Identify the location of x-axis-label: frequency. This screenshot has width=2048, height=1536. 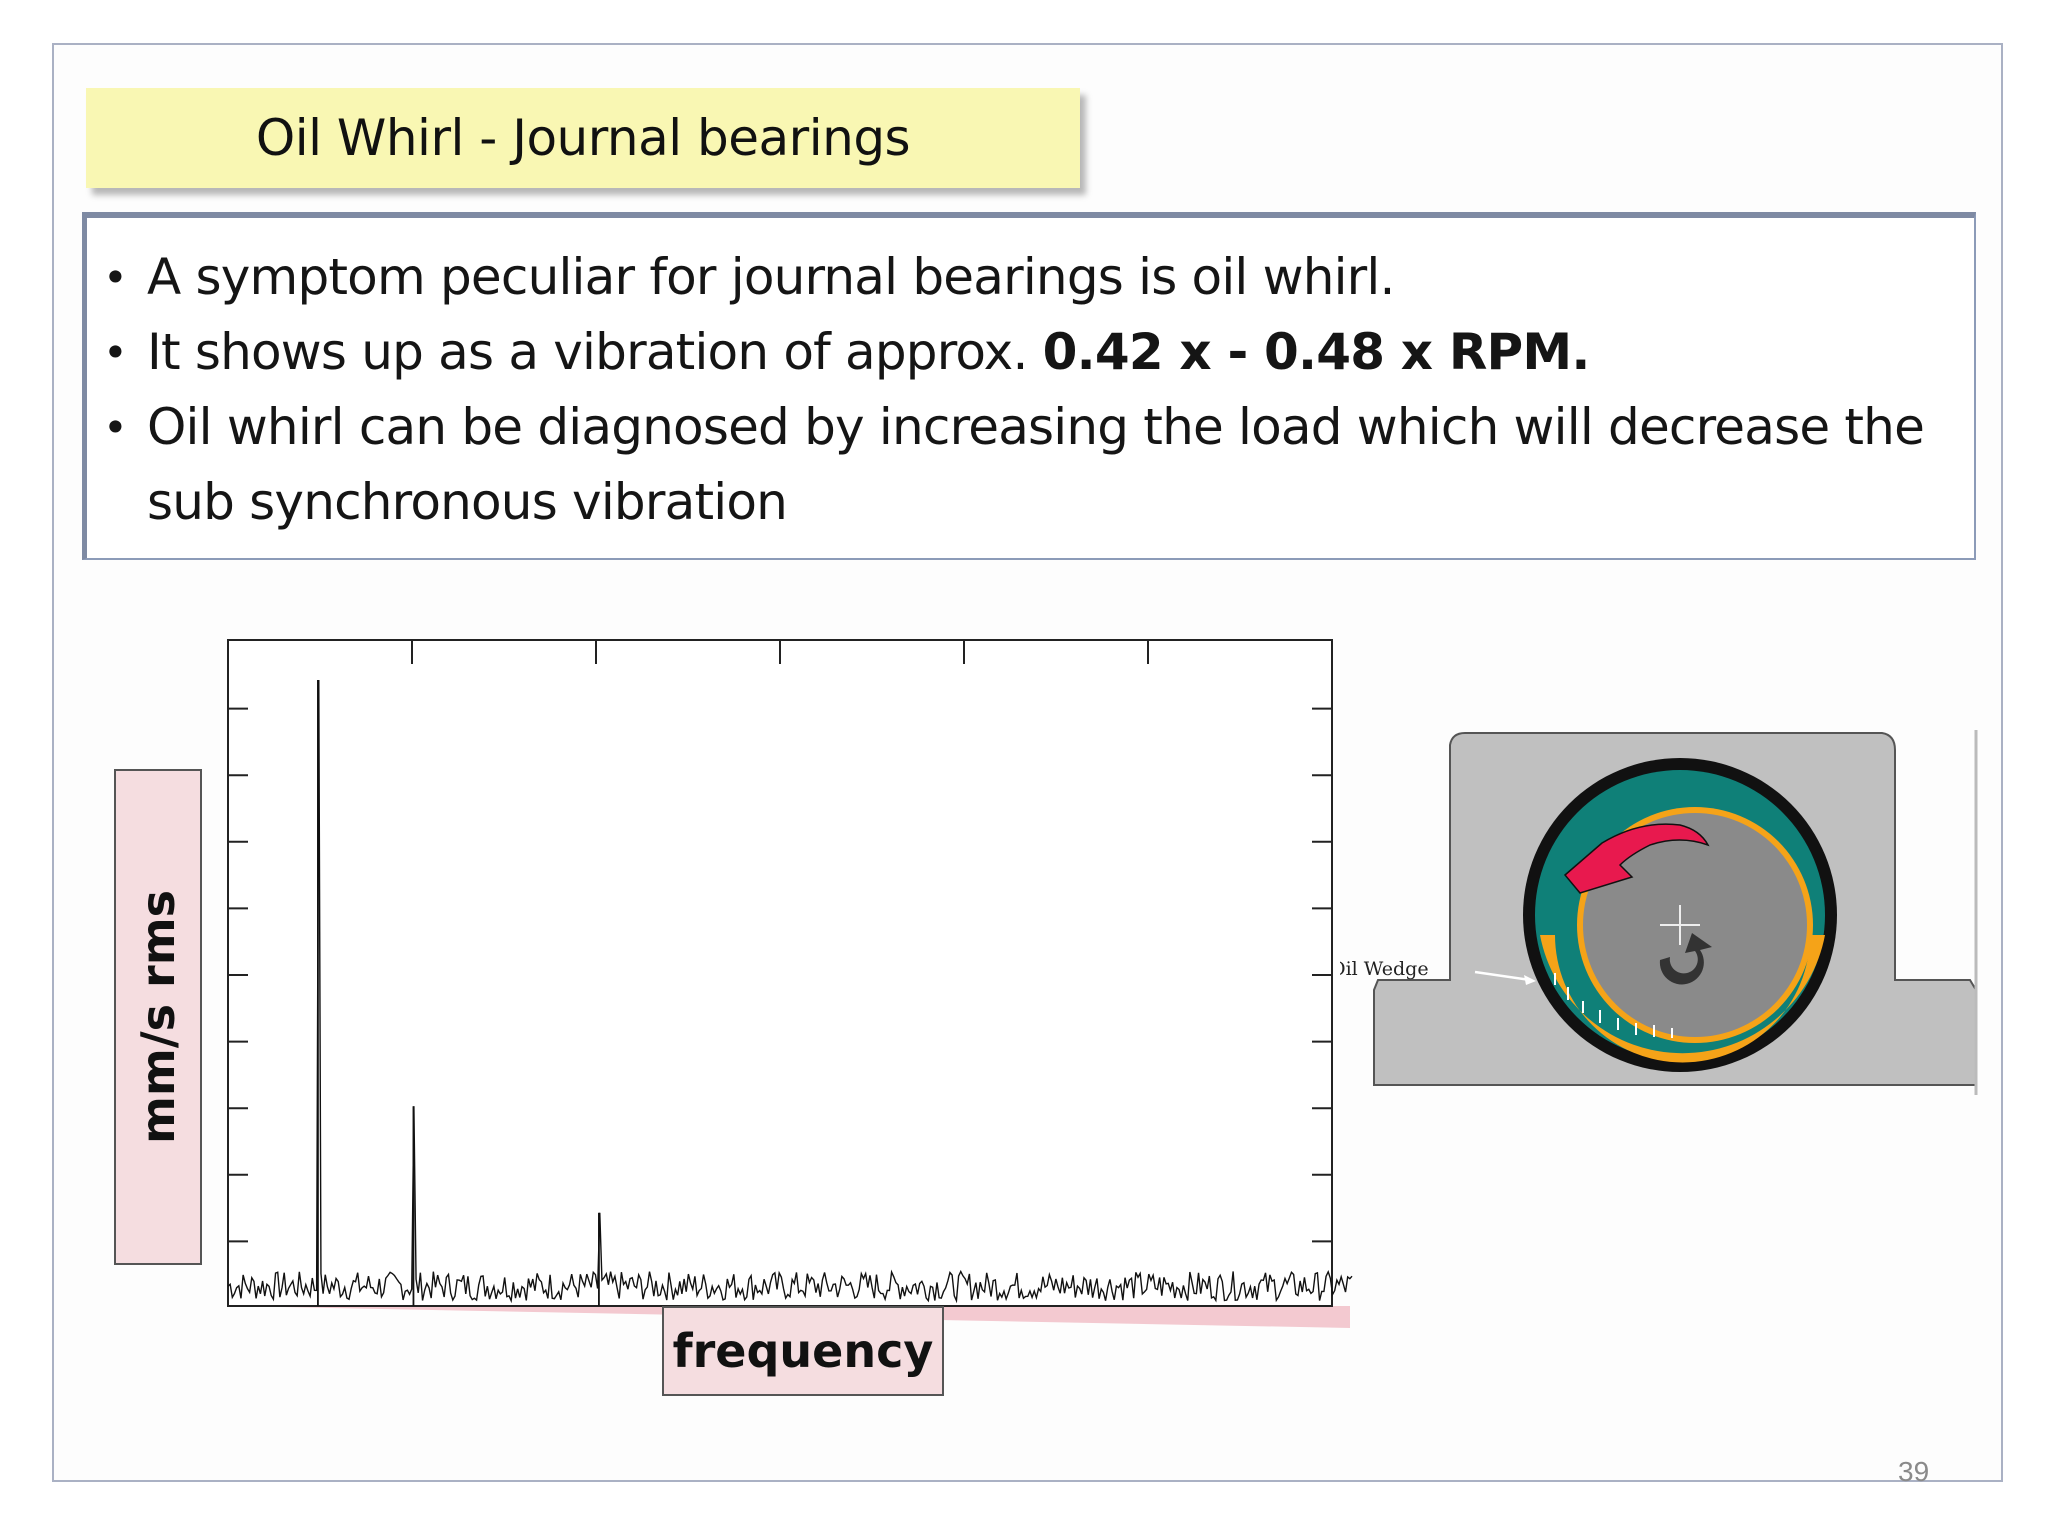
(803, 1351).